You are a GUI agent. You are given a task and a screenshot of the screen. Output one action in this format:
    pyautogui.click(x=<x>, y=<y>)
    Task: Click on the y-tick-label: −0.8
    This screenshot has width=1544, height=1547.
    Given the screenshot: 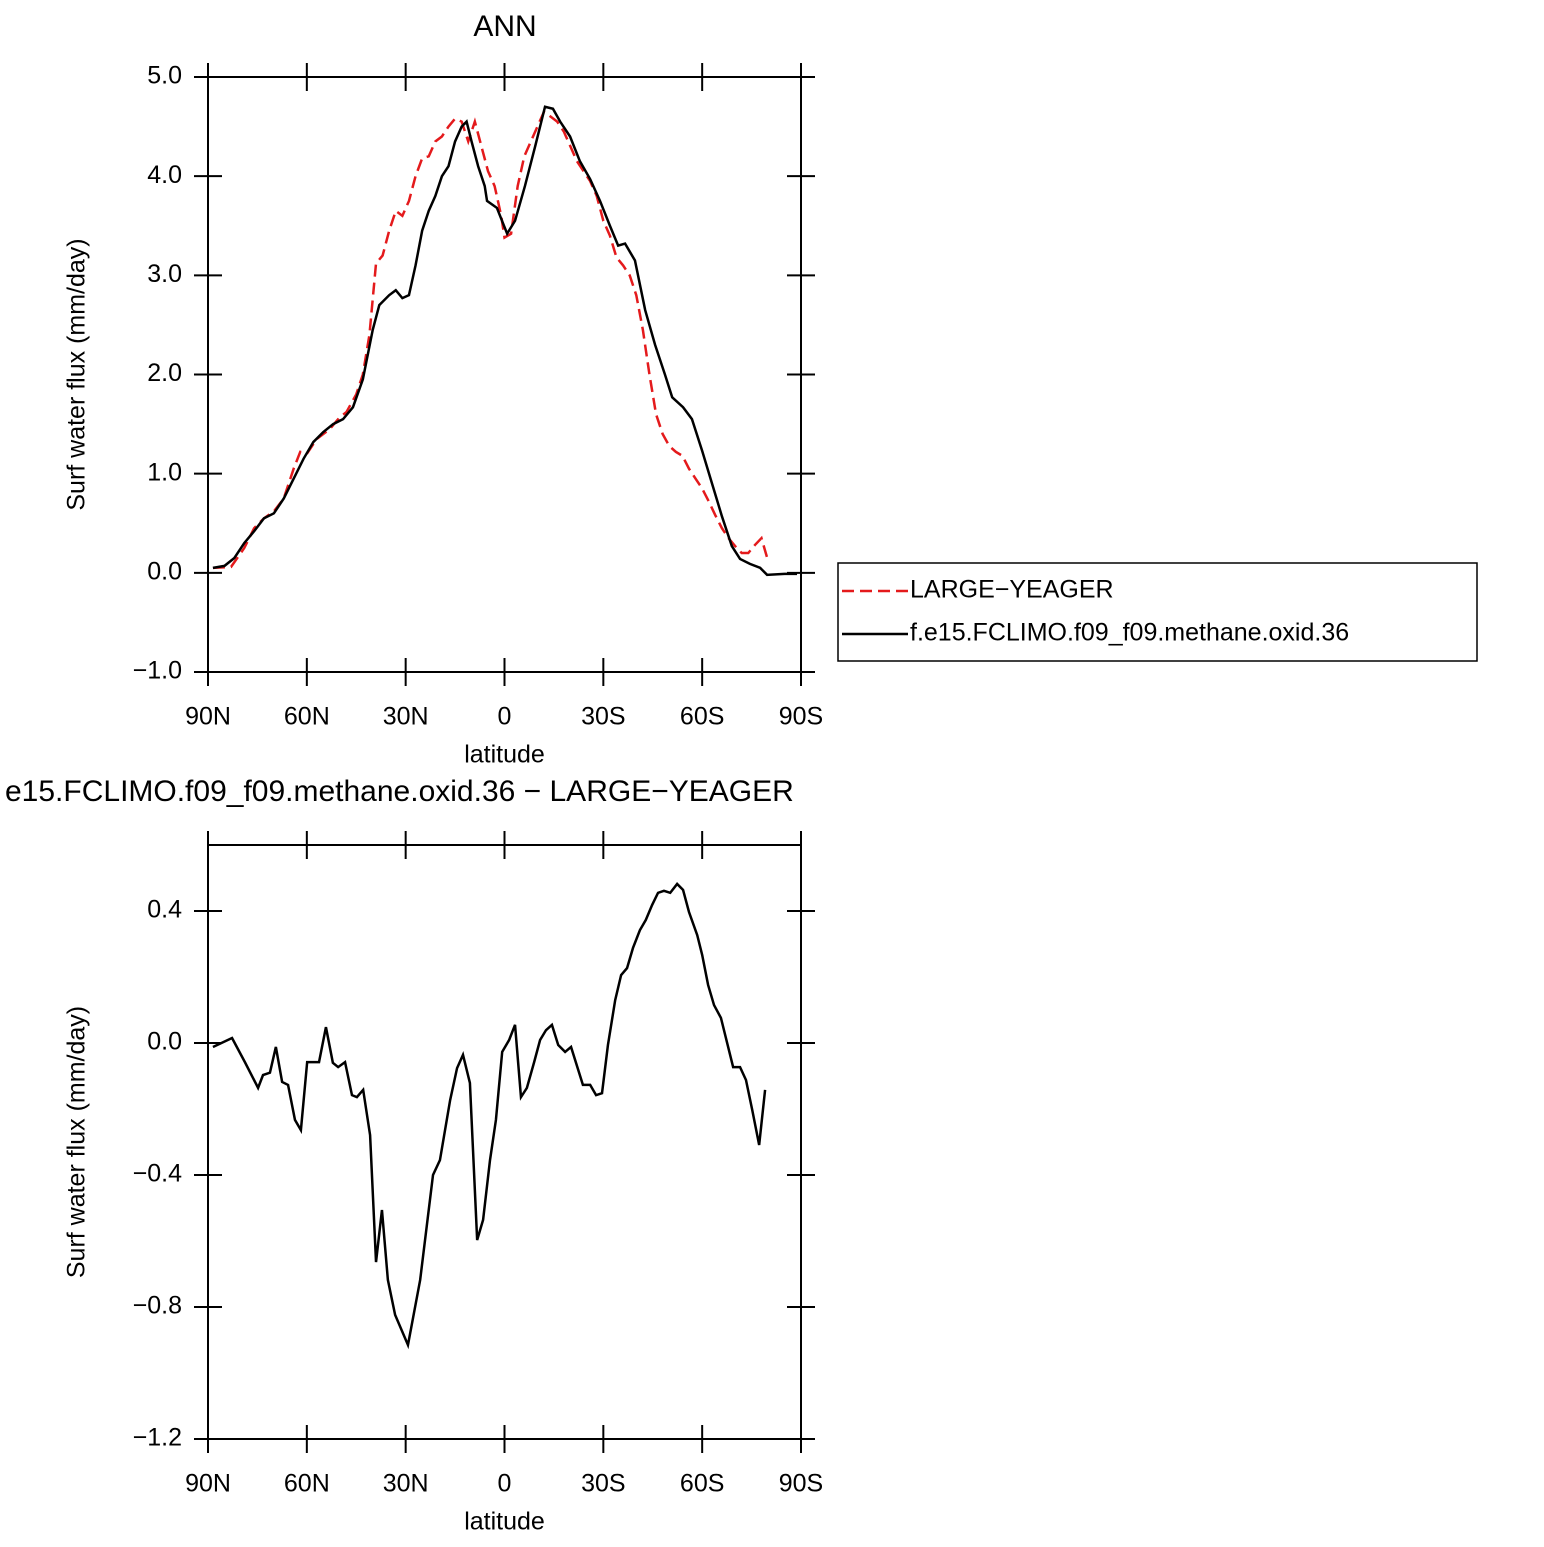 What is the action you would take?
    pyautogui.click(x=157, y=1306)
    